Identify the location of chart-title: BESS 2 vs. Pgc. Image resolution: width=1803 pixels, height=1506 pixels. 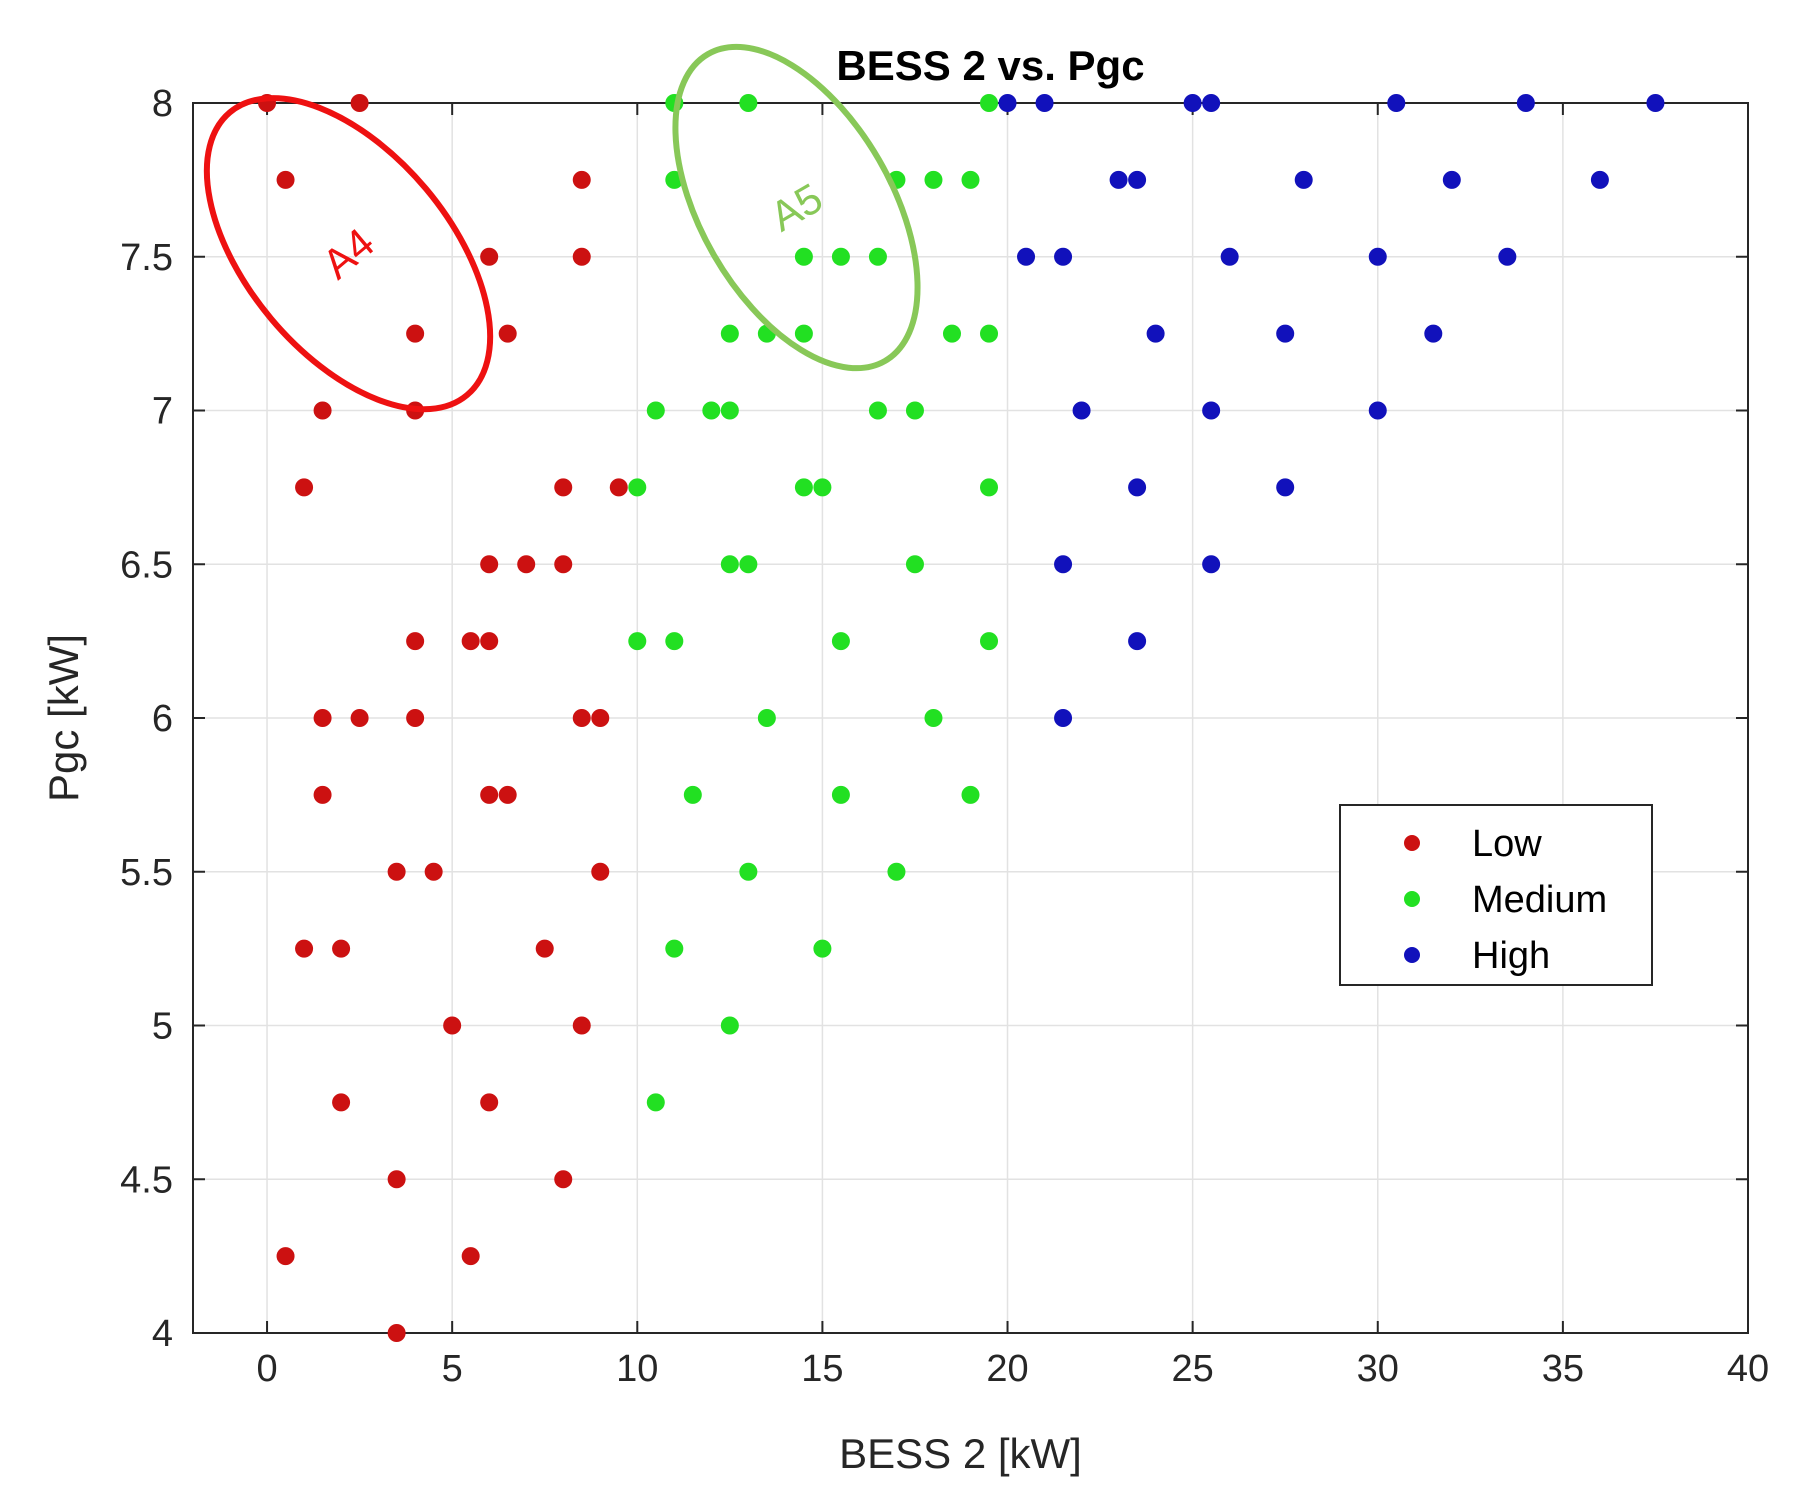
(990, 65).